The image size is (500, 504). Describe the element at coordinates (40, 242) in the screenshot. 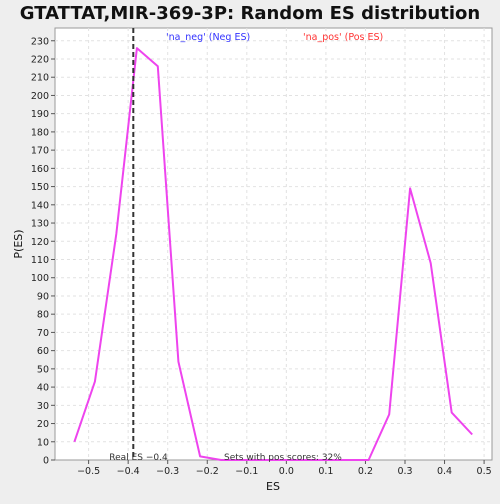

I see `y-tick-label: 120` at that location.